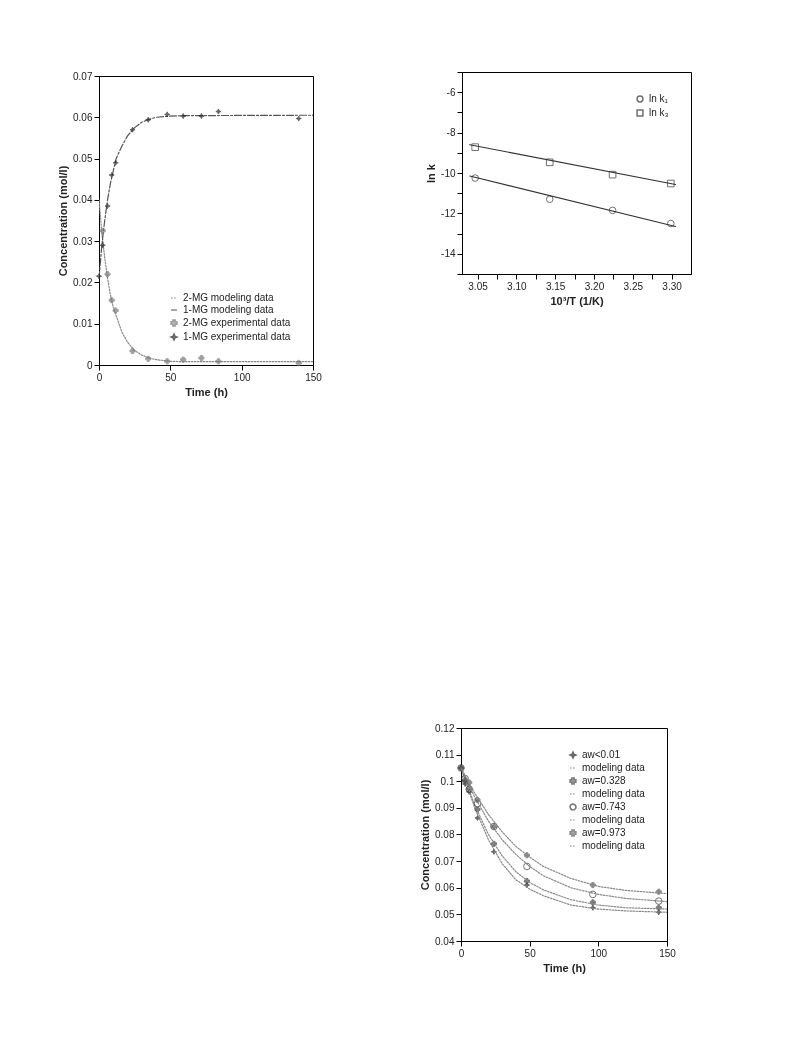 The height and width of the screenshot is (1057, 793). Describe the element at coordinates (604, 832) in the screenshot. I see `legend-label: aw=0.973` at that location.